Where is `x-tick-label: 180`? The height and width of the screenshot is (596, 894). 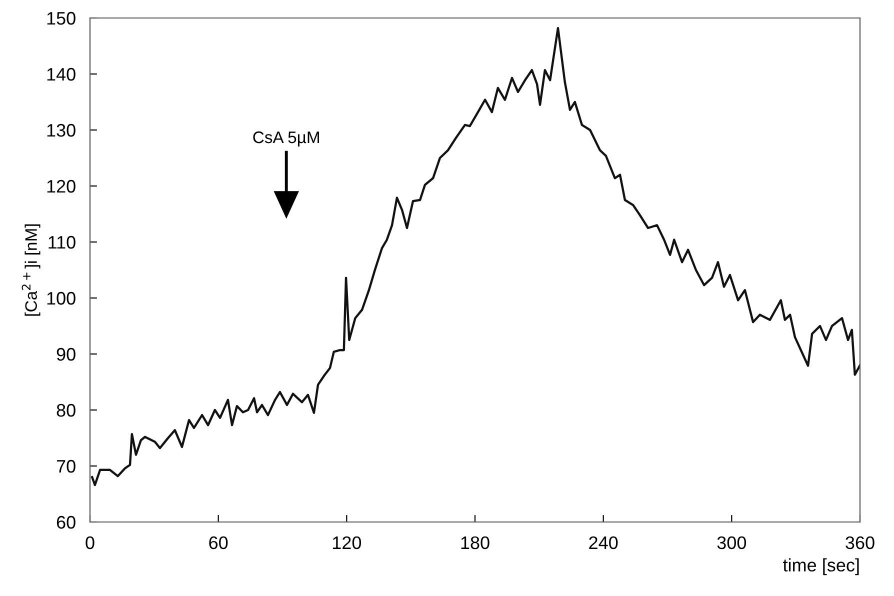 x-tick-label: 180 is located at coordinates (475, 543).